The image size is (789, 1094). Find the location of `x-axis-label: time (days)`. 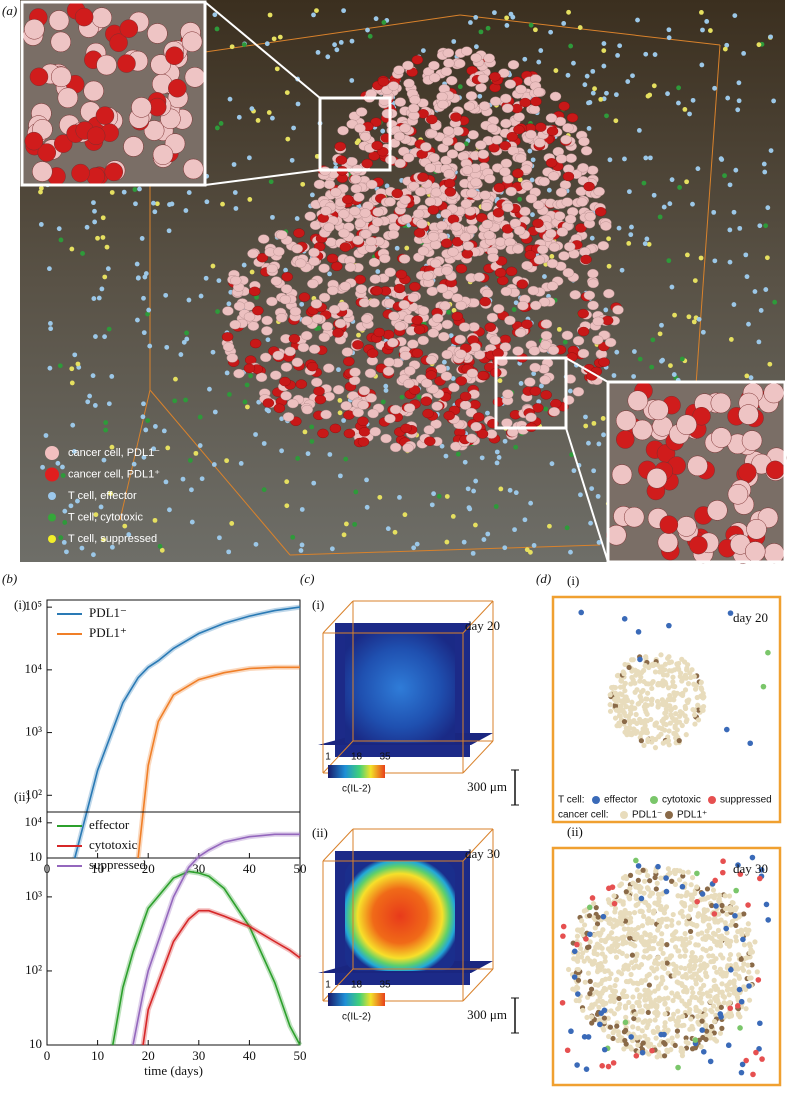

x-axis-label: time (days) is located at coordinates (173, 1070).